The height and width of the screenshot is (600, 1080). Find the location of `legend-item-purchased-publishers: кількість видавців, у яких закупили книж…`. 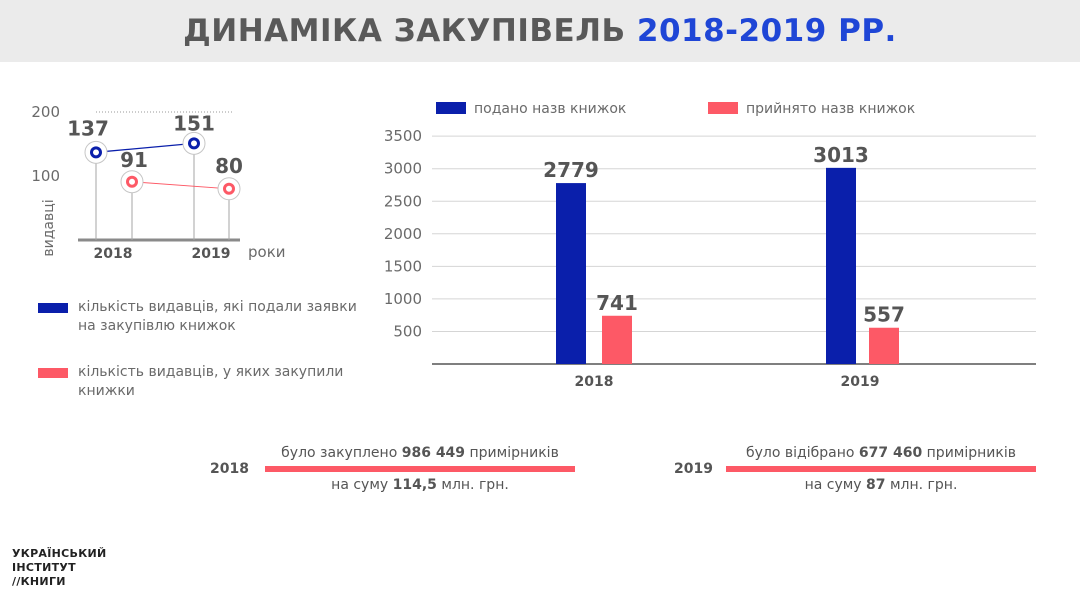

legend-item-purchased-publishers: кількість видавців, у яких закупили книж… is located at coordinates (190, 383).